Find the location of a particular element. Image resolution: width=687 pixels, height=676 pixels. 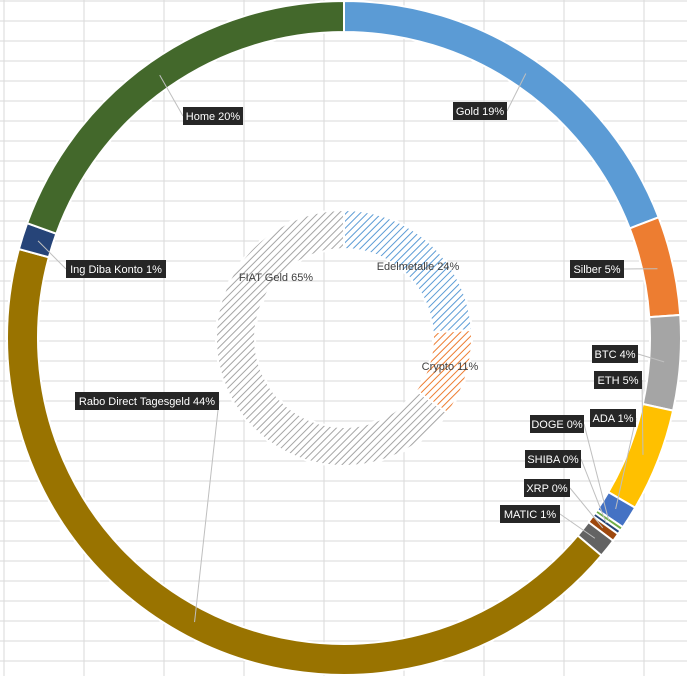

inner-ring is located at coordinates (344, 337).